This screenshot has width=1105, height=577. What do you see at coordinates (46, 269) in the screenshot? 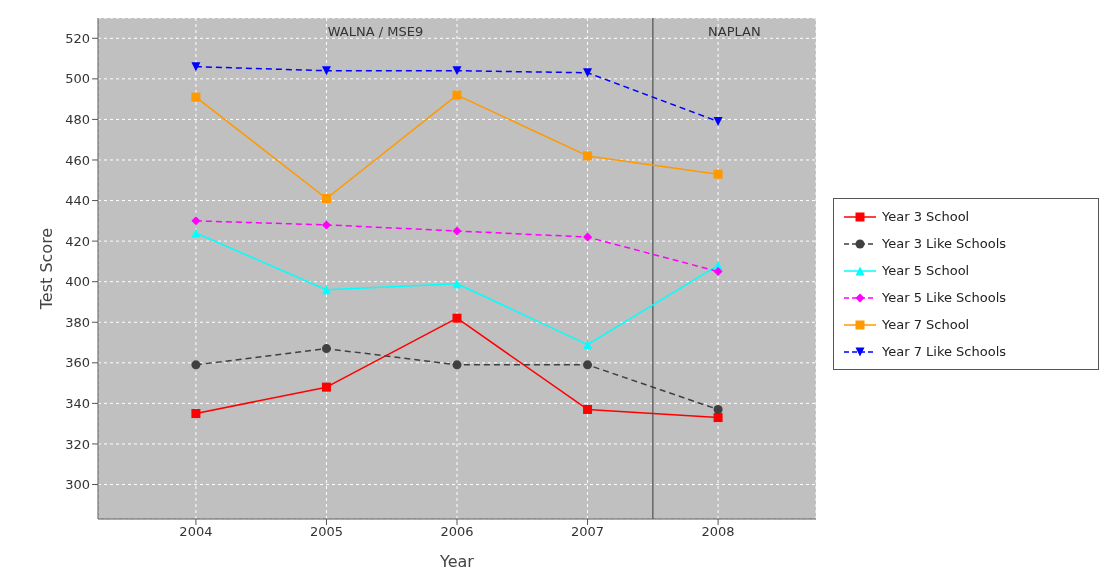
I see `y-axis-title: Test Score` at bounding box center [46, 269].